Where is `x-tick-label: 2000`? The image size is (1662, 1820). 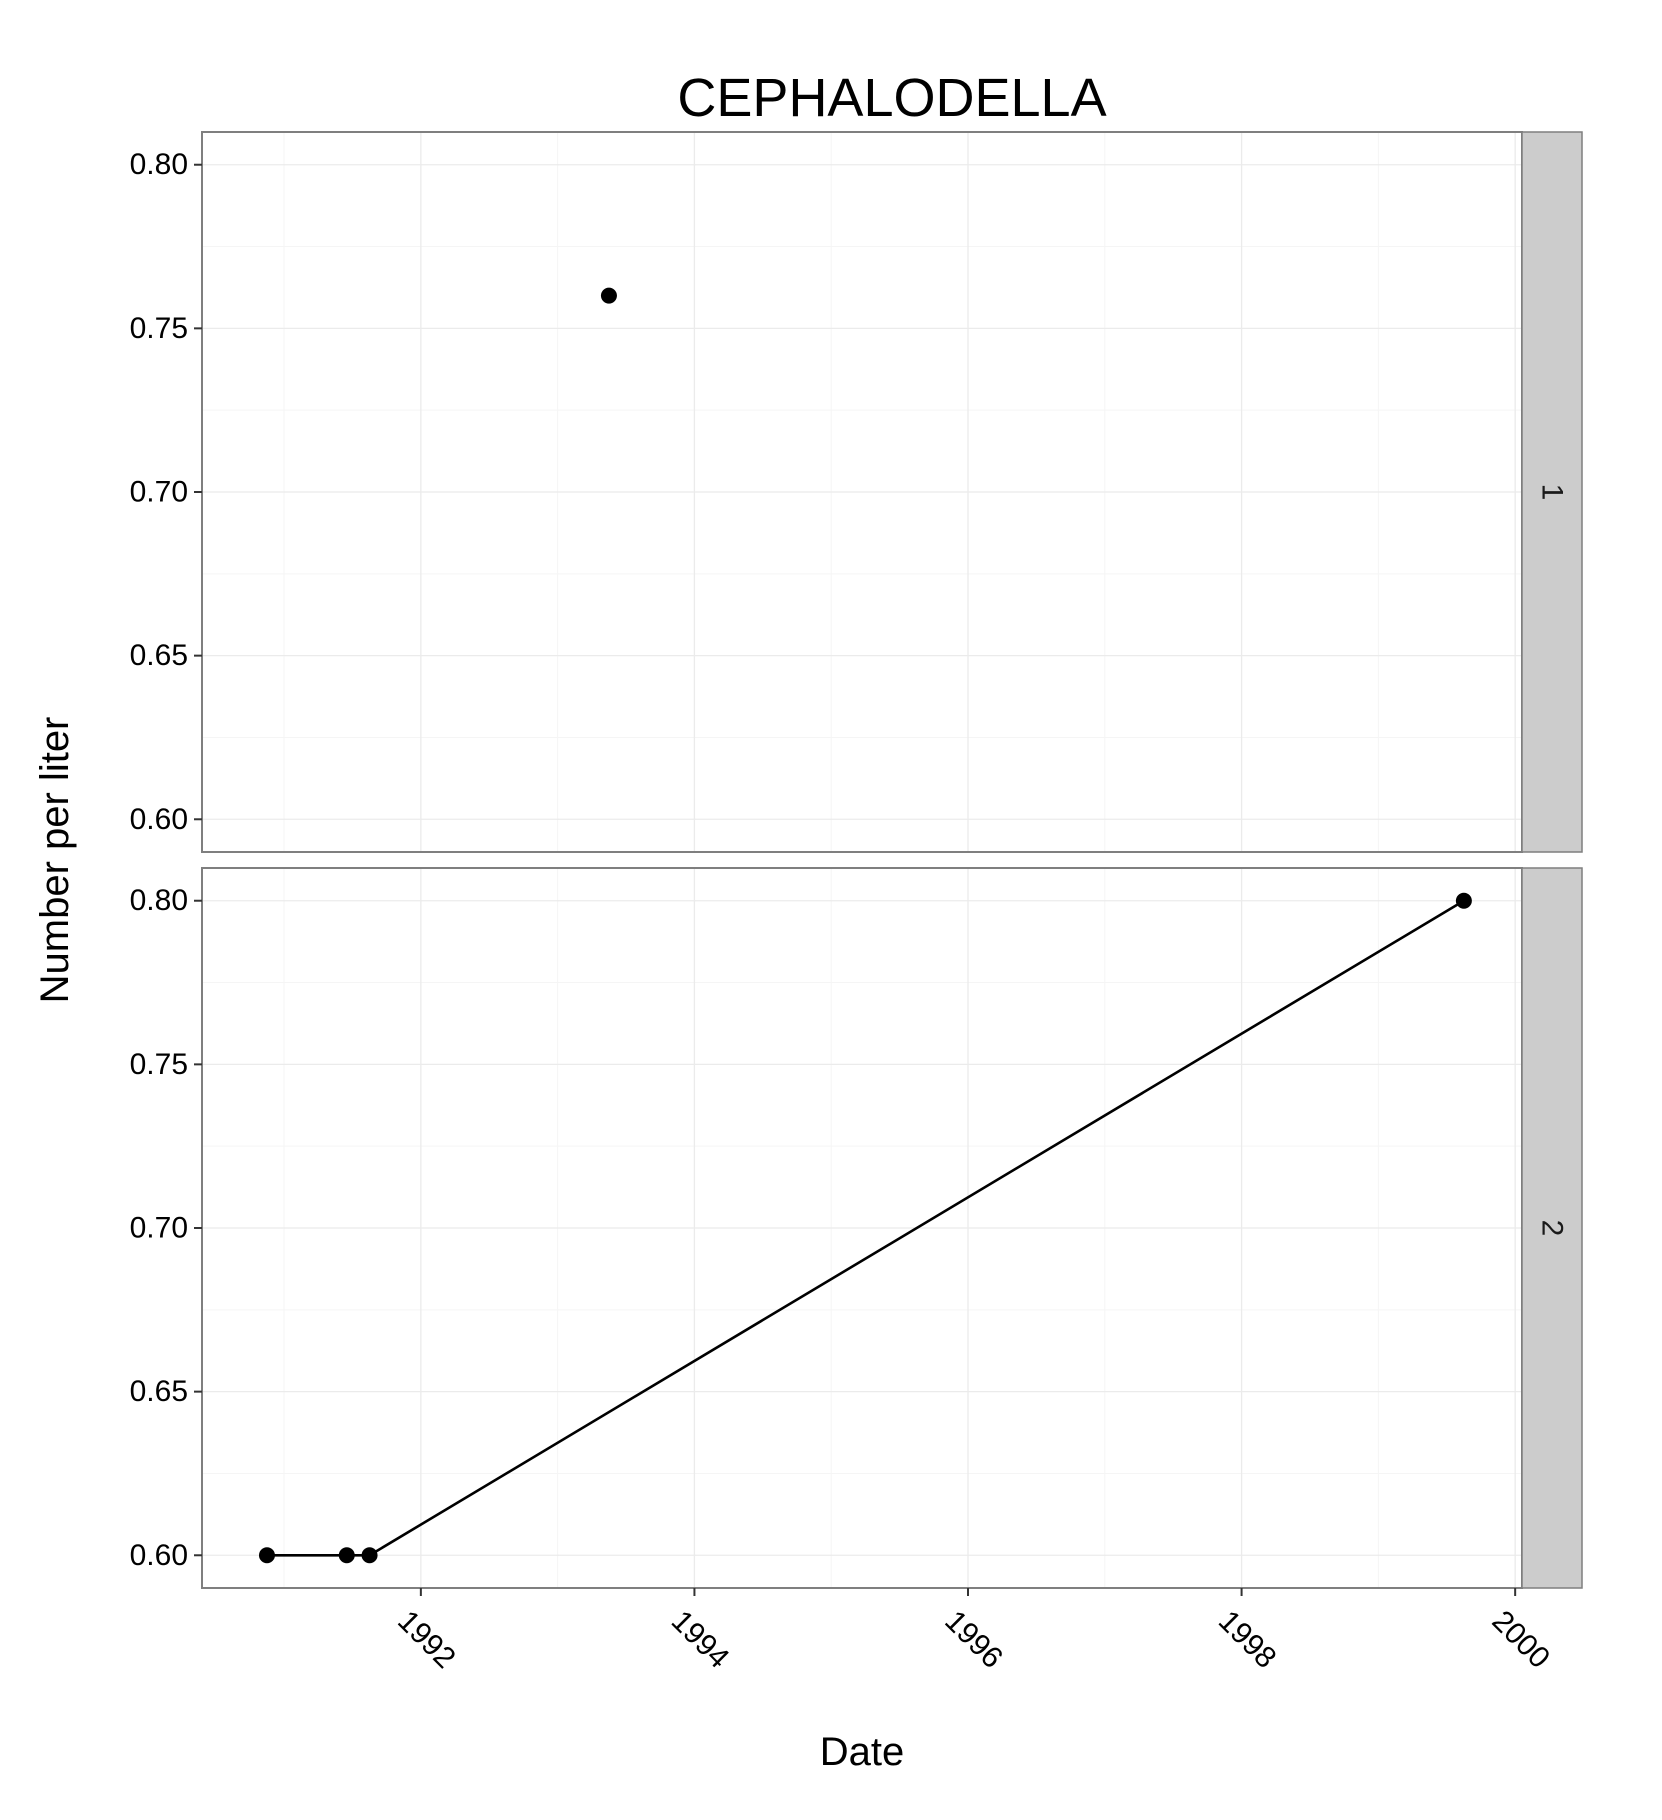
x-tick-label: 2000 is located at coordinates (1521, 1639).